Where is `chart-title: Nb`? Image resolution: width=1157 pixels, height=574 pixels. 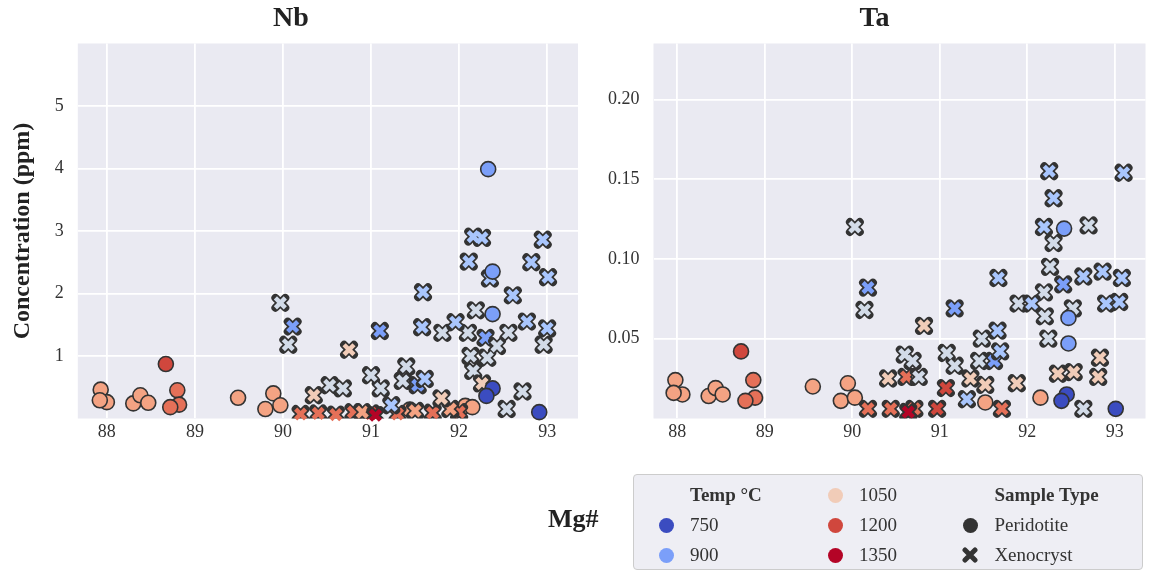 chart-title: Nb is located at coordinates (291, 17).